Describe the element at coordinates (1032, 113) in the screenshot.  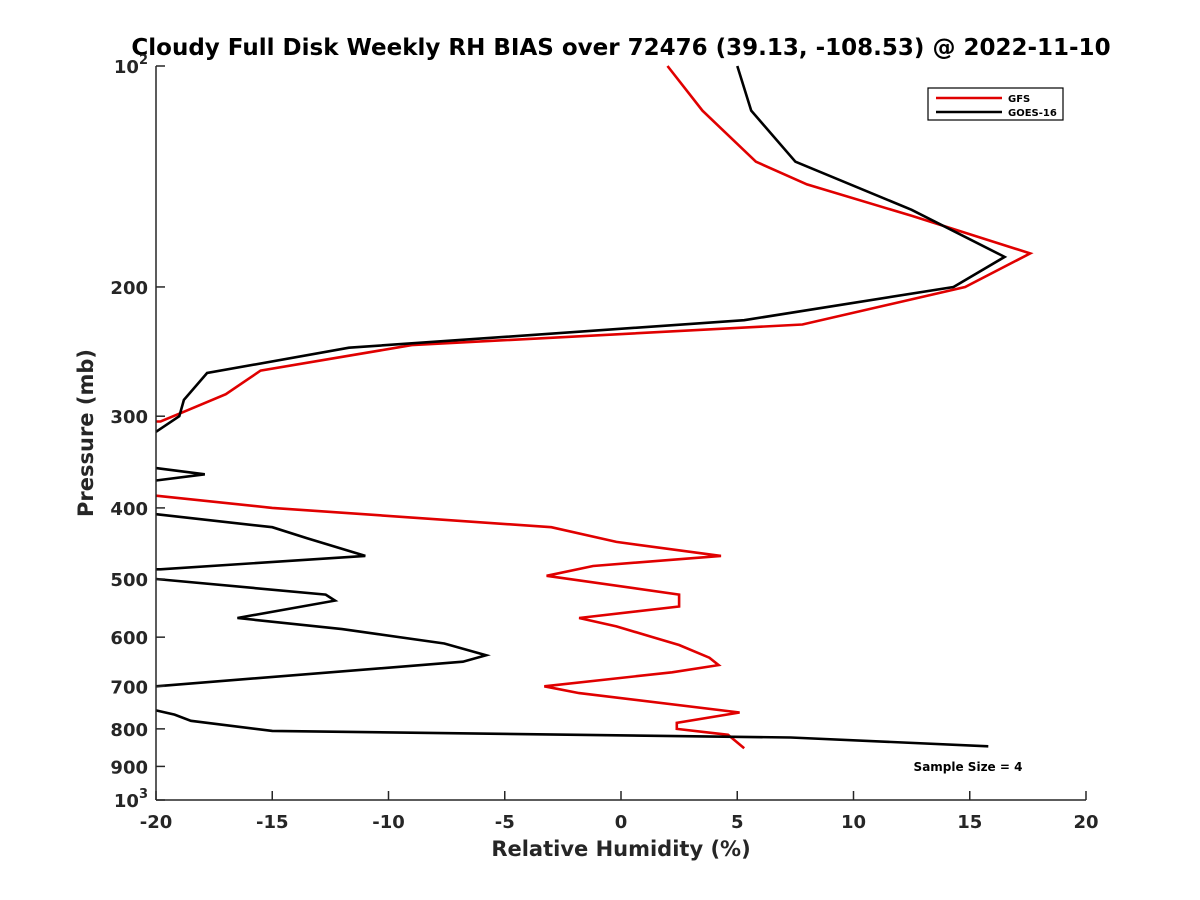
I see `legend-label: GOES-16` at that location.